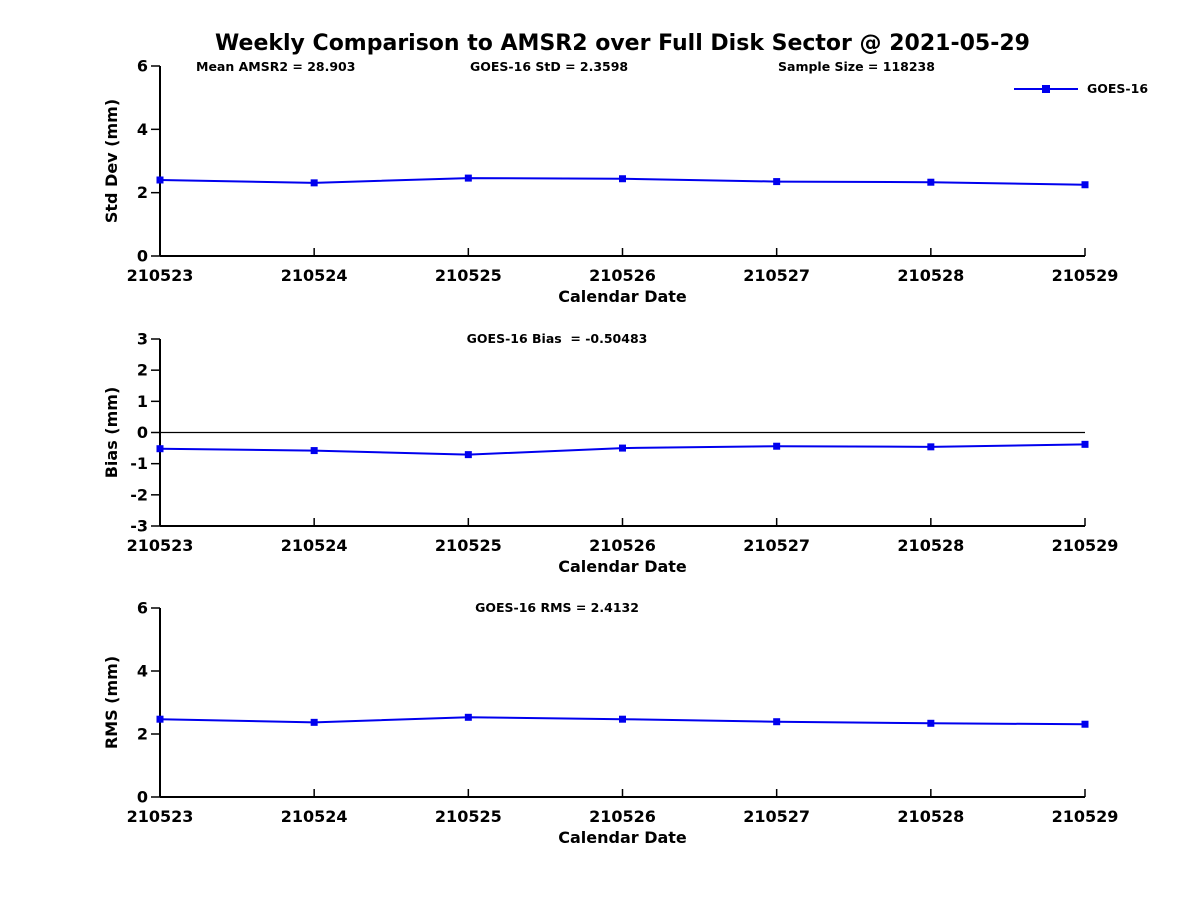 This screenshot has width=1200, height=900. Describe the element at coordinates (276, 66) in the screenshot. I see `stat-mean-amsr2: Mean AMSR2 = 28.903` at that location.